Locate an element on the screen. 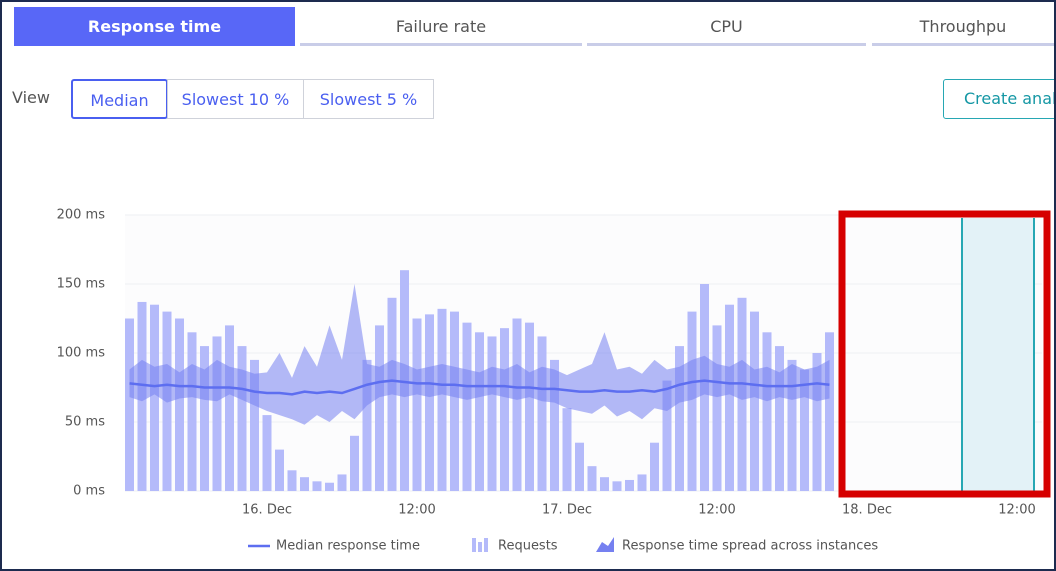 The width and height of the screenshot is (1056, 571). y-tick-label: 200 ms is located at coordinates (81, 215).